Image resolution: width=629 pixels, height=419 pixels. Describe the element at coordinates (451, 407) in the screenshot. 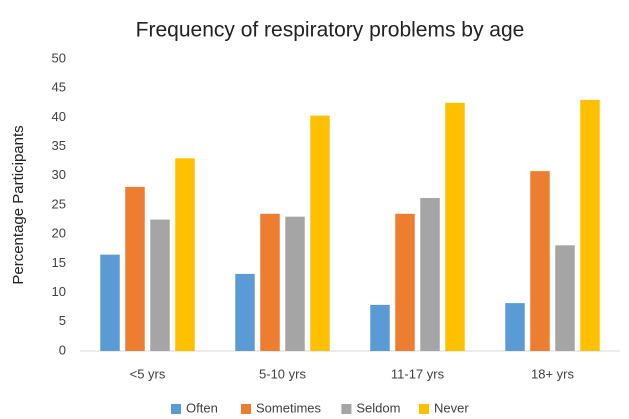

I see `legend-label: Never` at that location.